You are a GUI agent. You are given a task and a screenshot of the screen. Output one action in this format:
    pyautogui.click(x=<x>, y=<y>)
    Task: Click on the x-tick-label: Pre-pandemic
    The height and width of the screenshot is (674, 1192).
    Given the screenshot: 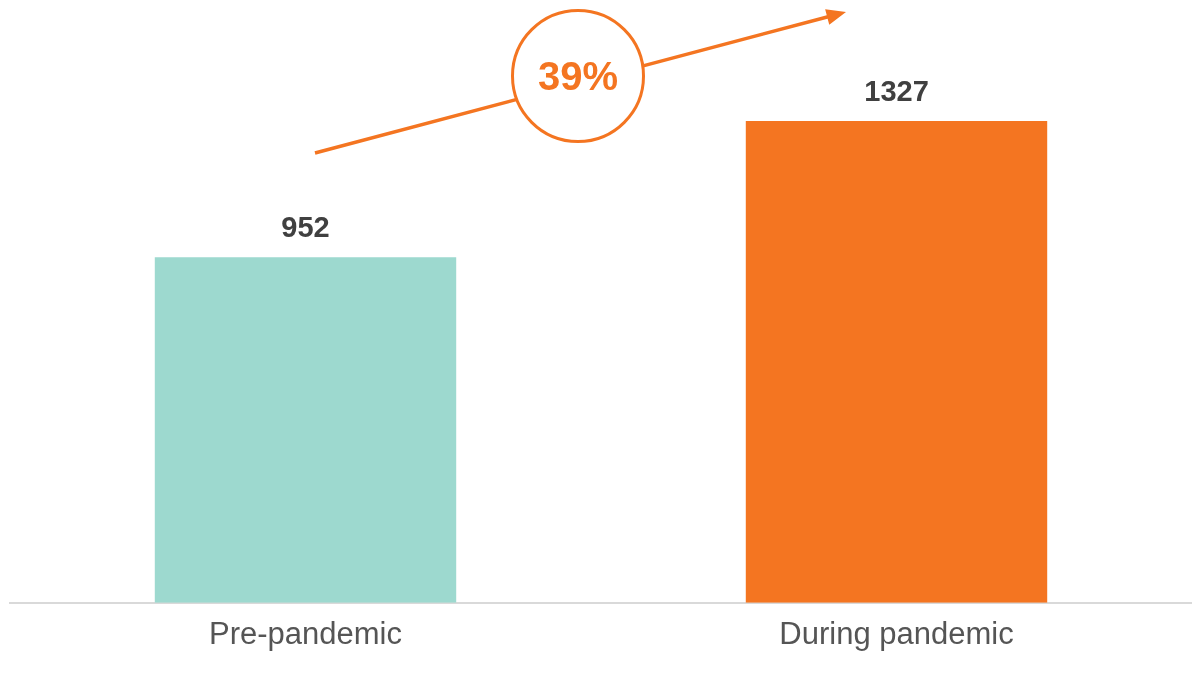 What is the action you would take?
    pyautogui.click(x=305, y=633)
    